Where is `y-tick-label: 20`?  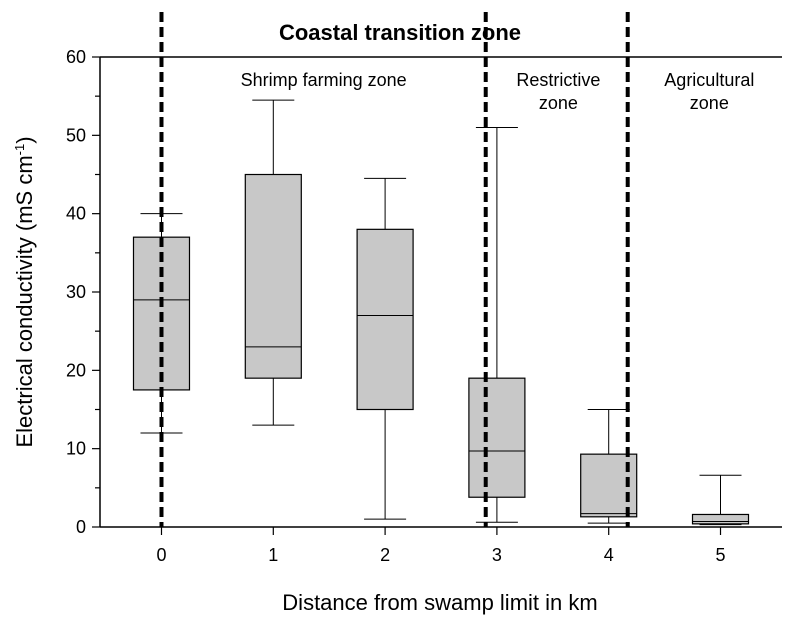 y-tick-label: 20 is located at coordinates (76, 370).